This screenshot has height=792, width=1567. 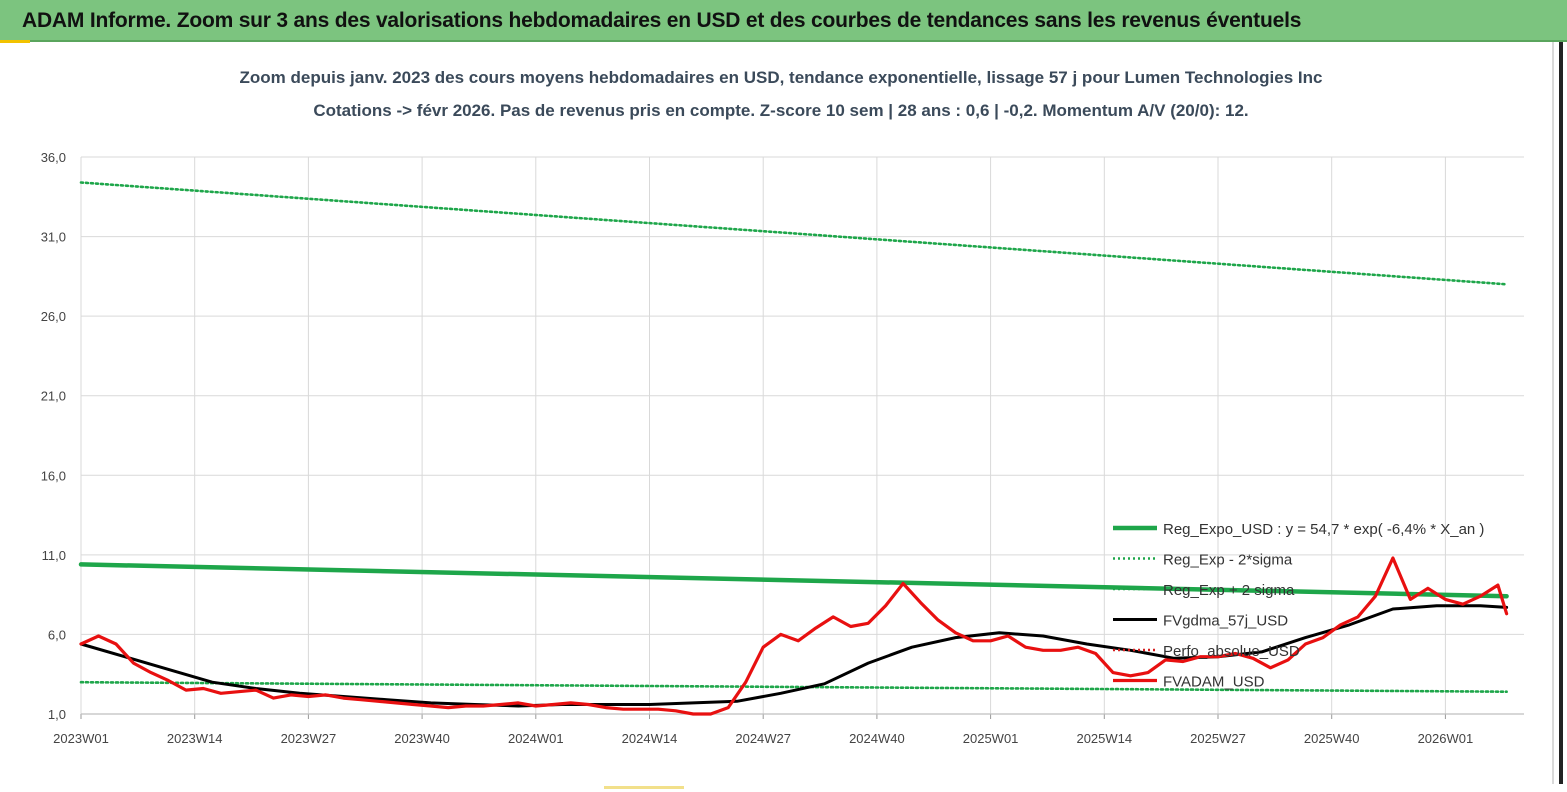 I want to click on y-tick-label: 26,0, so click(x=53, y=316).